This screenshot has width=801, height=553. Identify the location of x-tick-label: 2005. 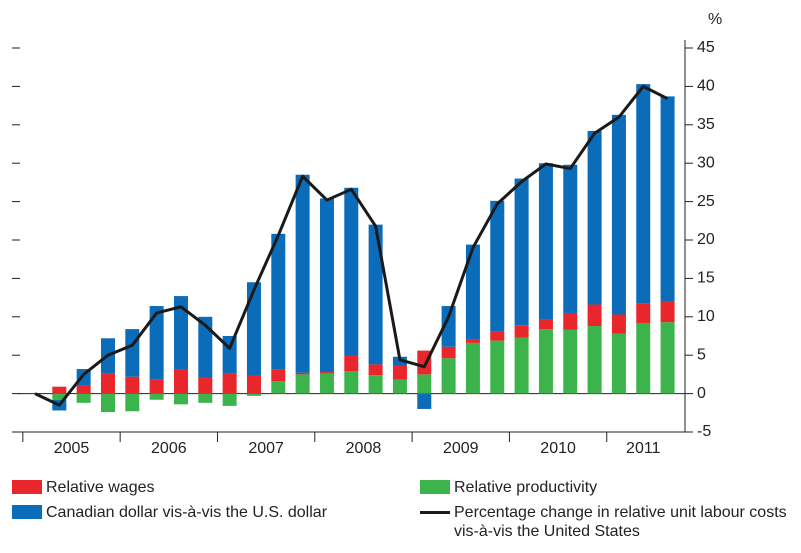
(72, 448).